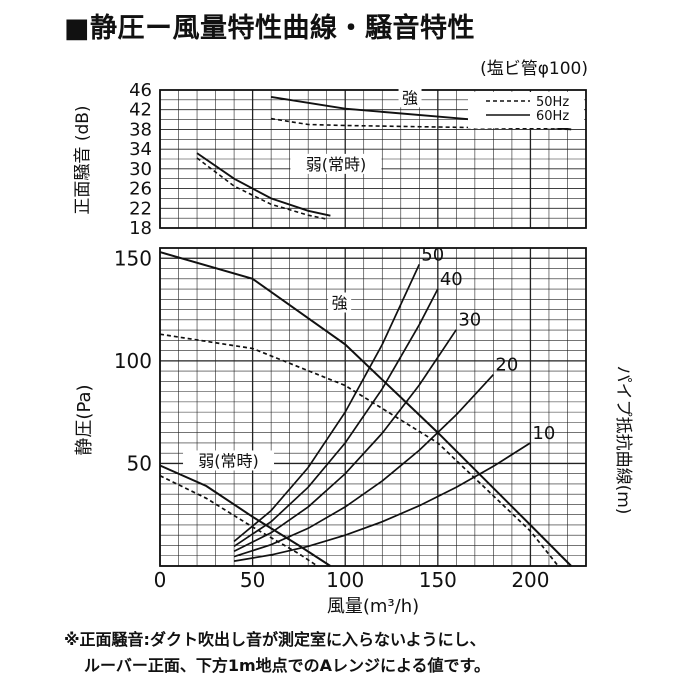  Describe the element at coordinates (140, 149) in the screenshot. I see `noise-y-tick-label: 34` at that location.